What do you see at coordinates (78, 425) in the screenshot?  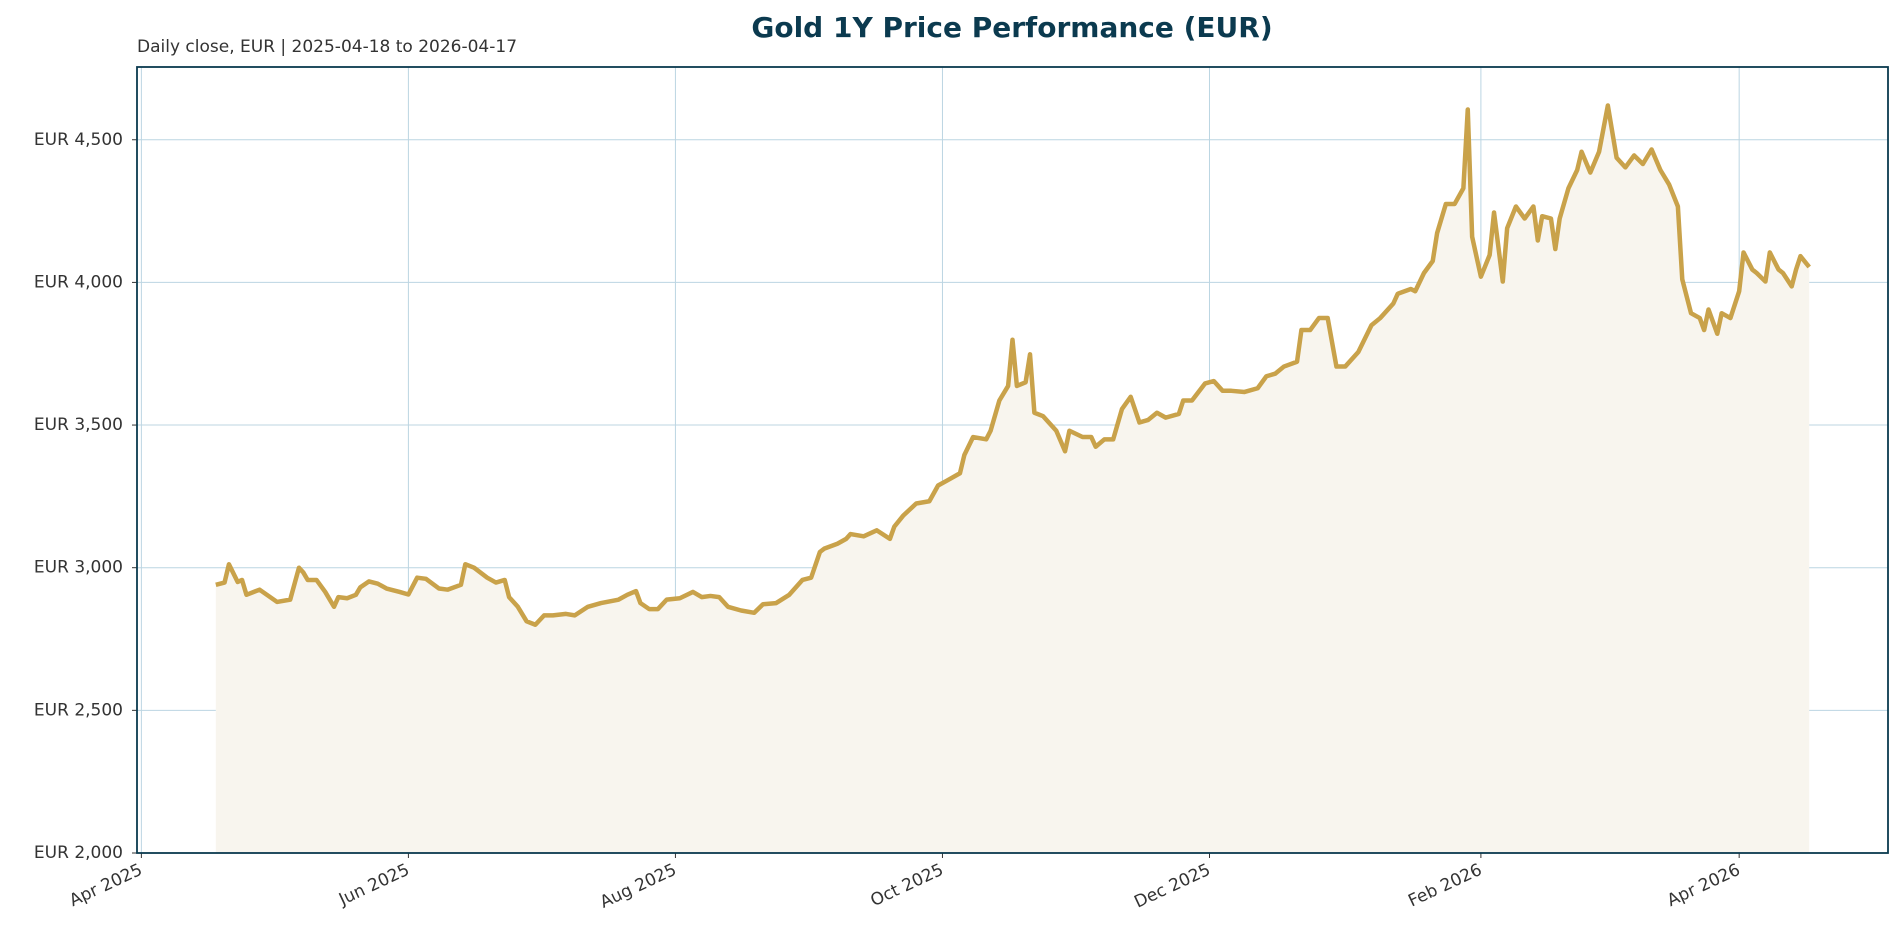 I see `y-tick-label: EUR 3,500` at bounding box center [78, 425].